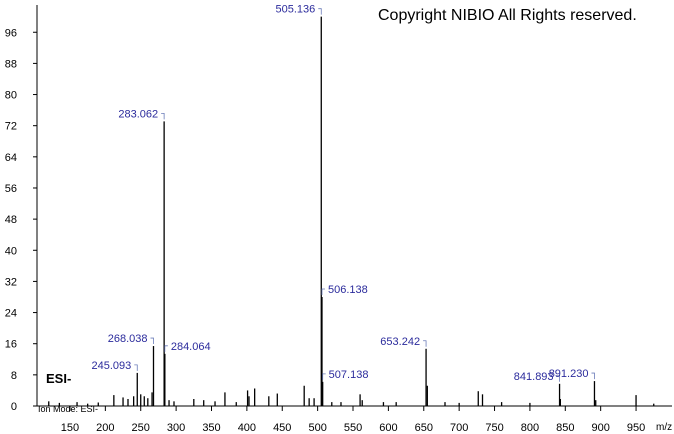  Describe the element at coordinates (68, 409) in the screenshot. I see `ion-mode: Ion Mode: ESI-` at that location.